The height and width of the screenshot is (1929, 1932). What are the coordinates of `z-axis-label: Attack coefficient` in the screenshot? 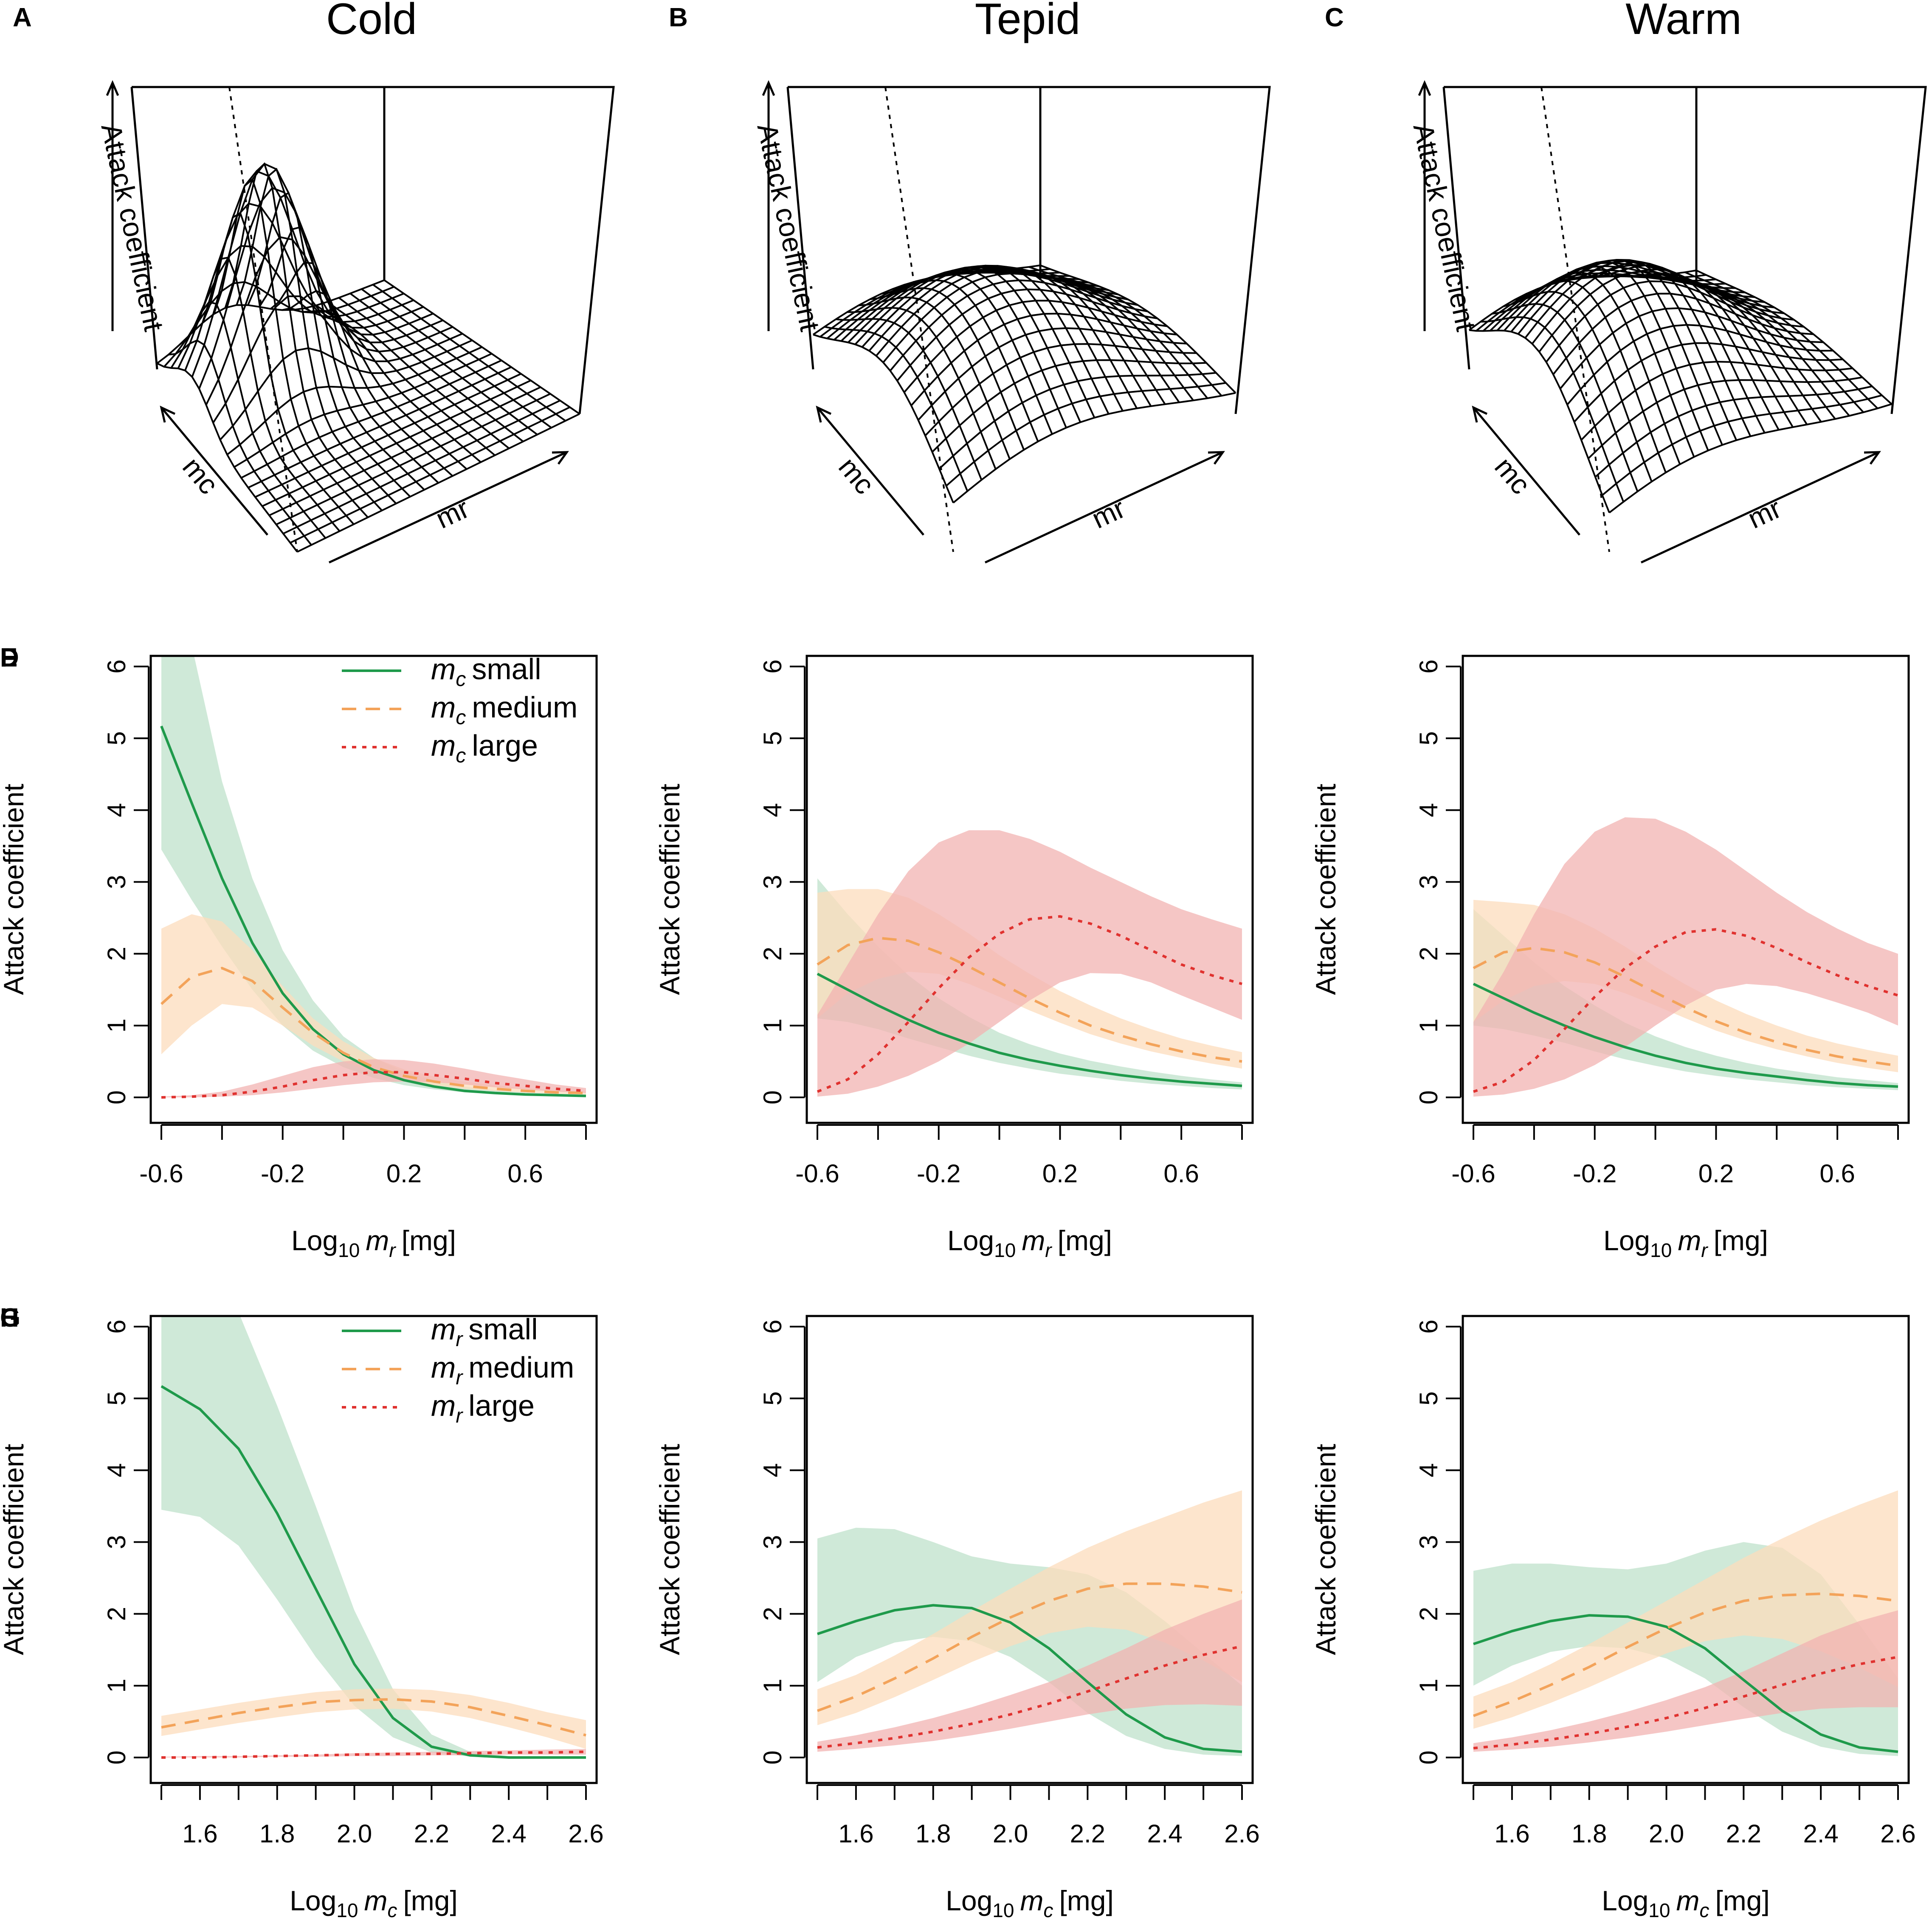 It's located at (789, 227).